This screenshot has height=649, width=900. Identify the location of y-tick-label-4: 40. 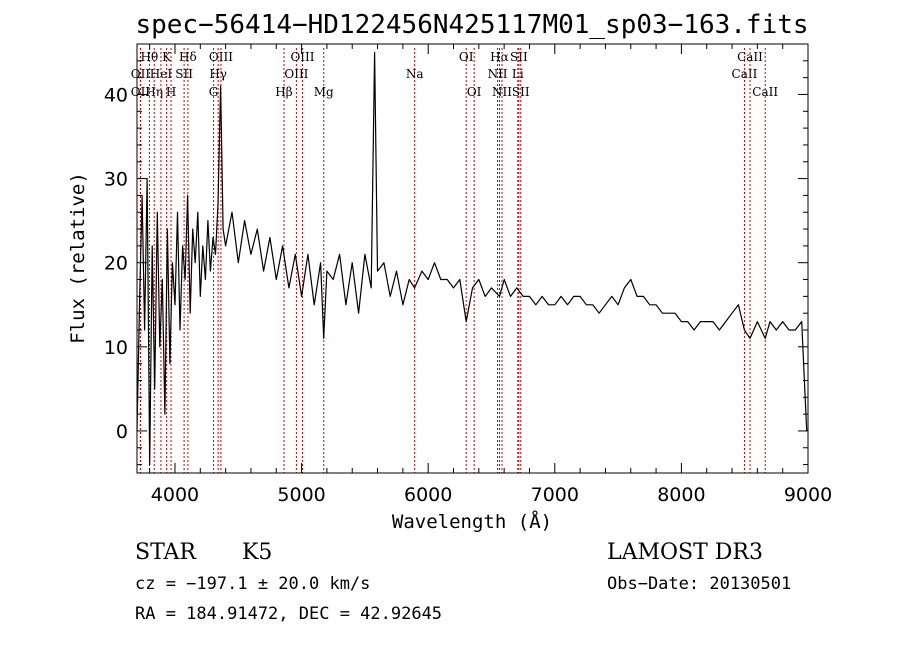
(116, 95).